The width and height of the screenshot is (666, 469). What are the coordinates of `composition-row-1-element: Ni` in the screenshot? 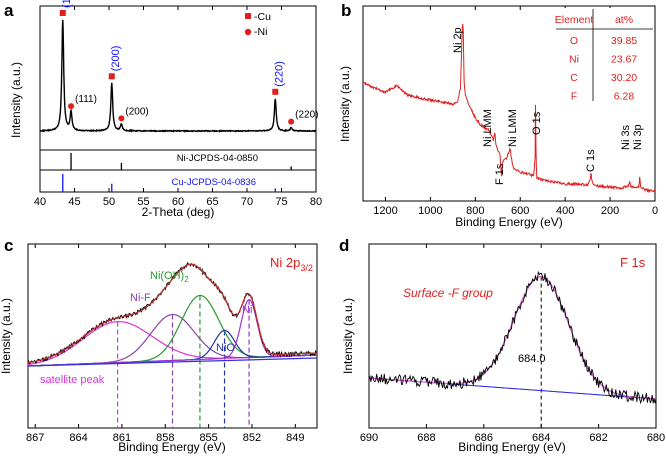 It's located at (574, 60).